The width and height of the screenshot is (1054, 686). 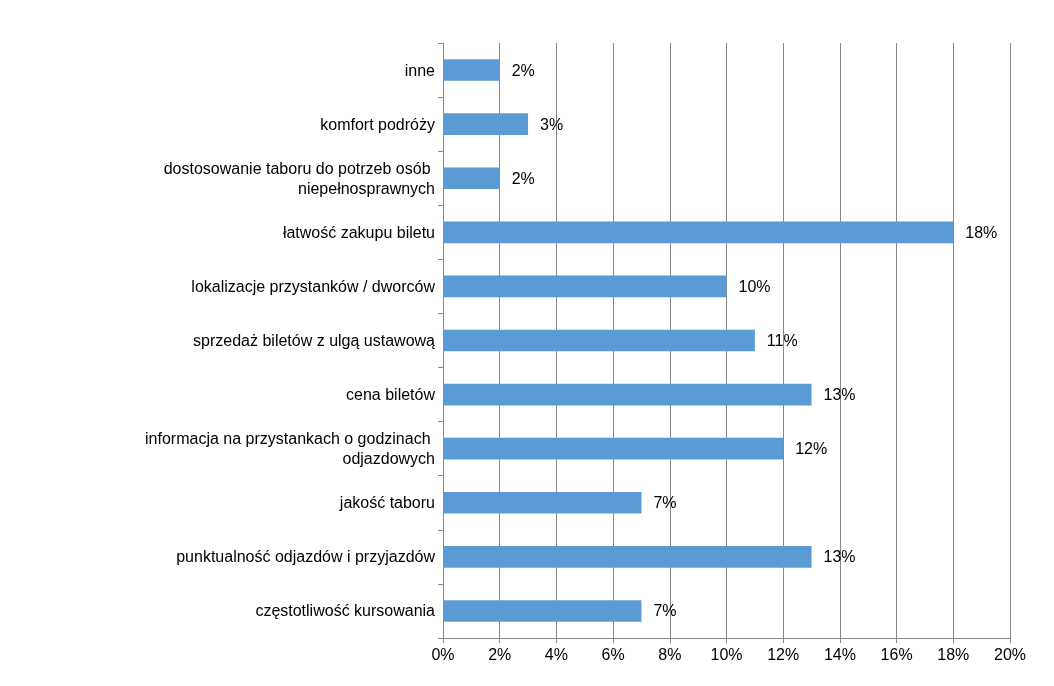 I want to click on x-tick-label: 18%, so click(x=953, y=654).